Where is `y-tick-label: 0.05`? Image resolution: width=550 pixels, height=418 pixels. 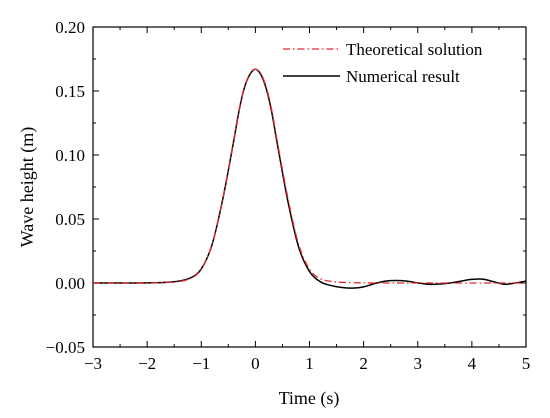
y-tick-label: 0.05 is located at coordinates (70, 219).